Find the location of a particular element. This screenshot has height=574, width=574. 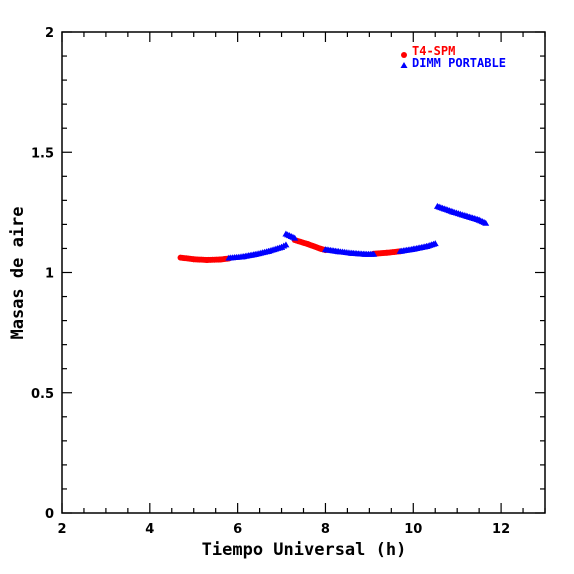

x-tick-label: 2 is located at coordinates (61, 529).